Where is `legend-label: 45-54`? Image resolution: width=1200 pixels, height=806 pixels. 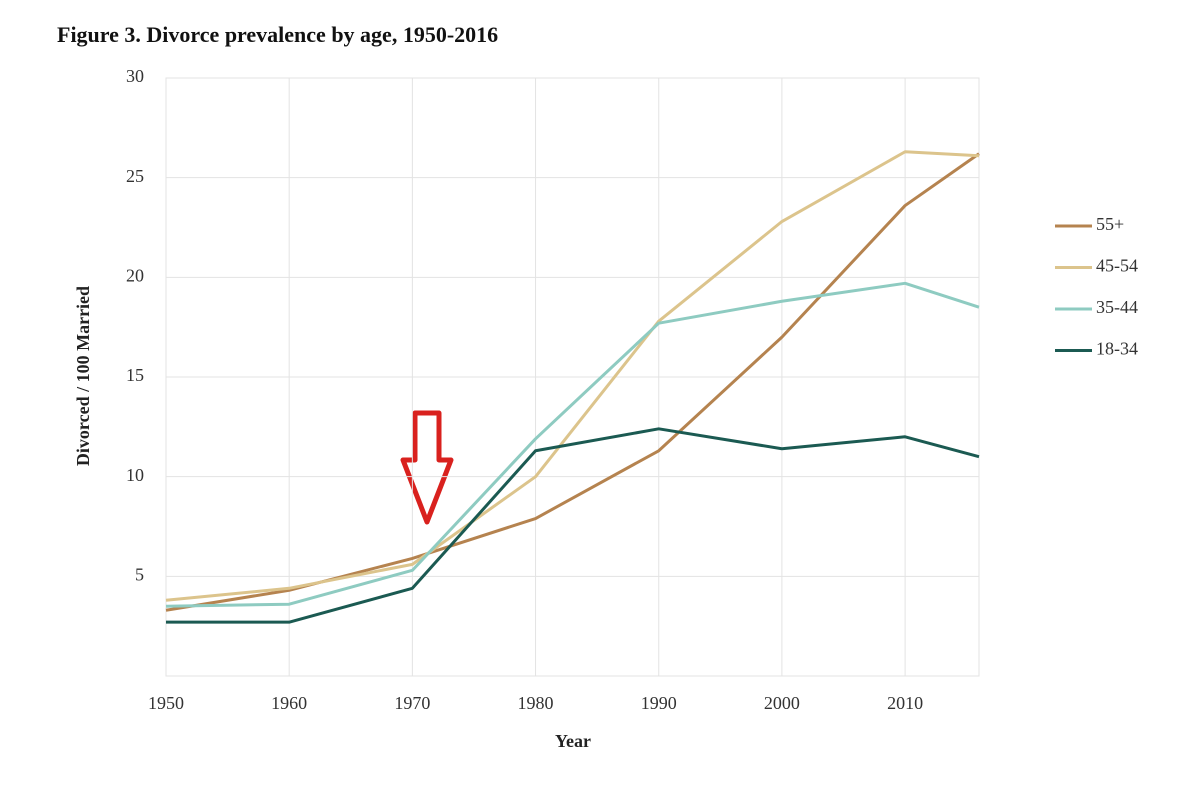
legend-label: 45-54 is located at coordinates (1117, 266).